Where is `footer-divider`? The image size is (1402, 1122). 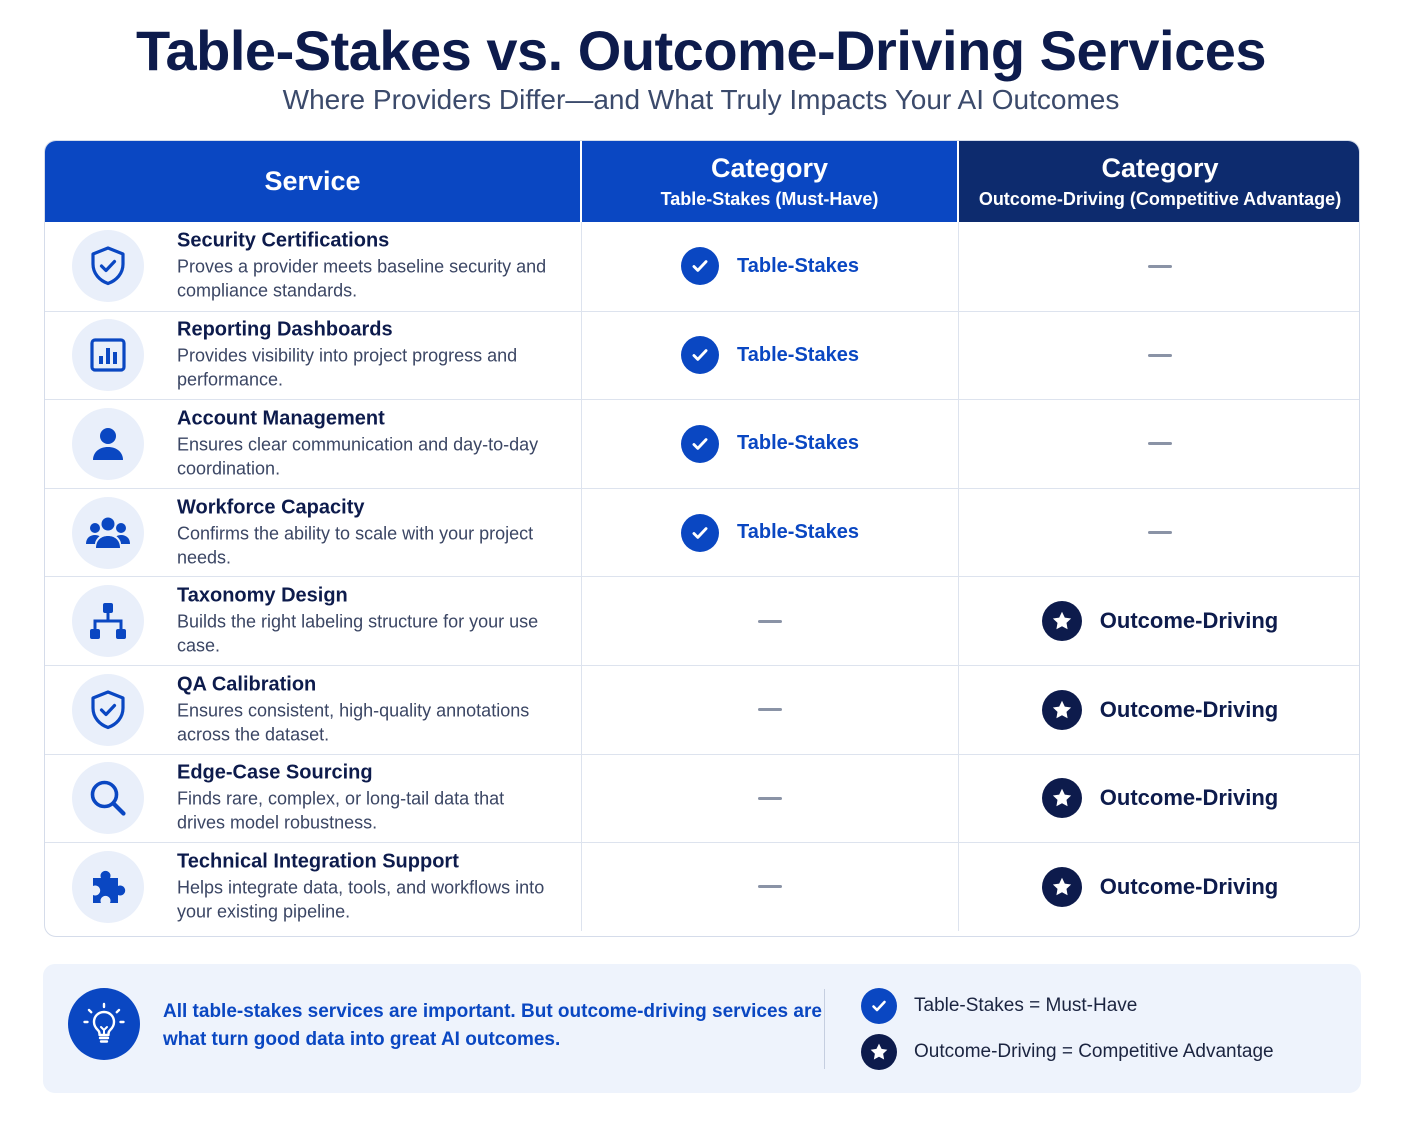 footer-divider is located at coordinates (824, 1029).